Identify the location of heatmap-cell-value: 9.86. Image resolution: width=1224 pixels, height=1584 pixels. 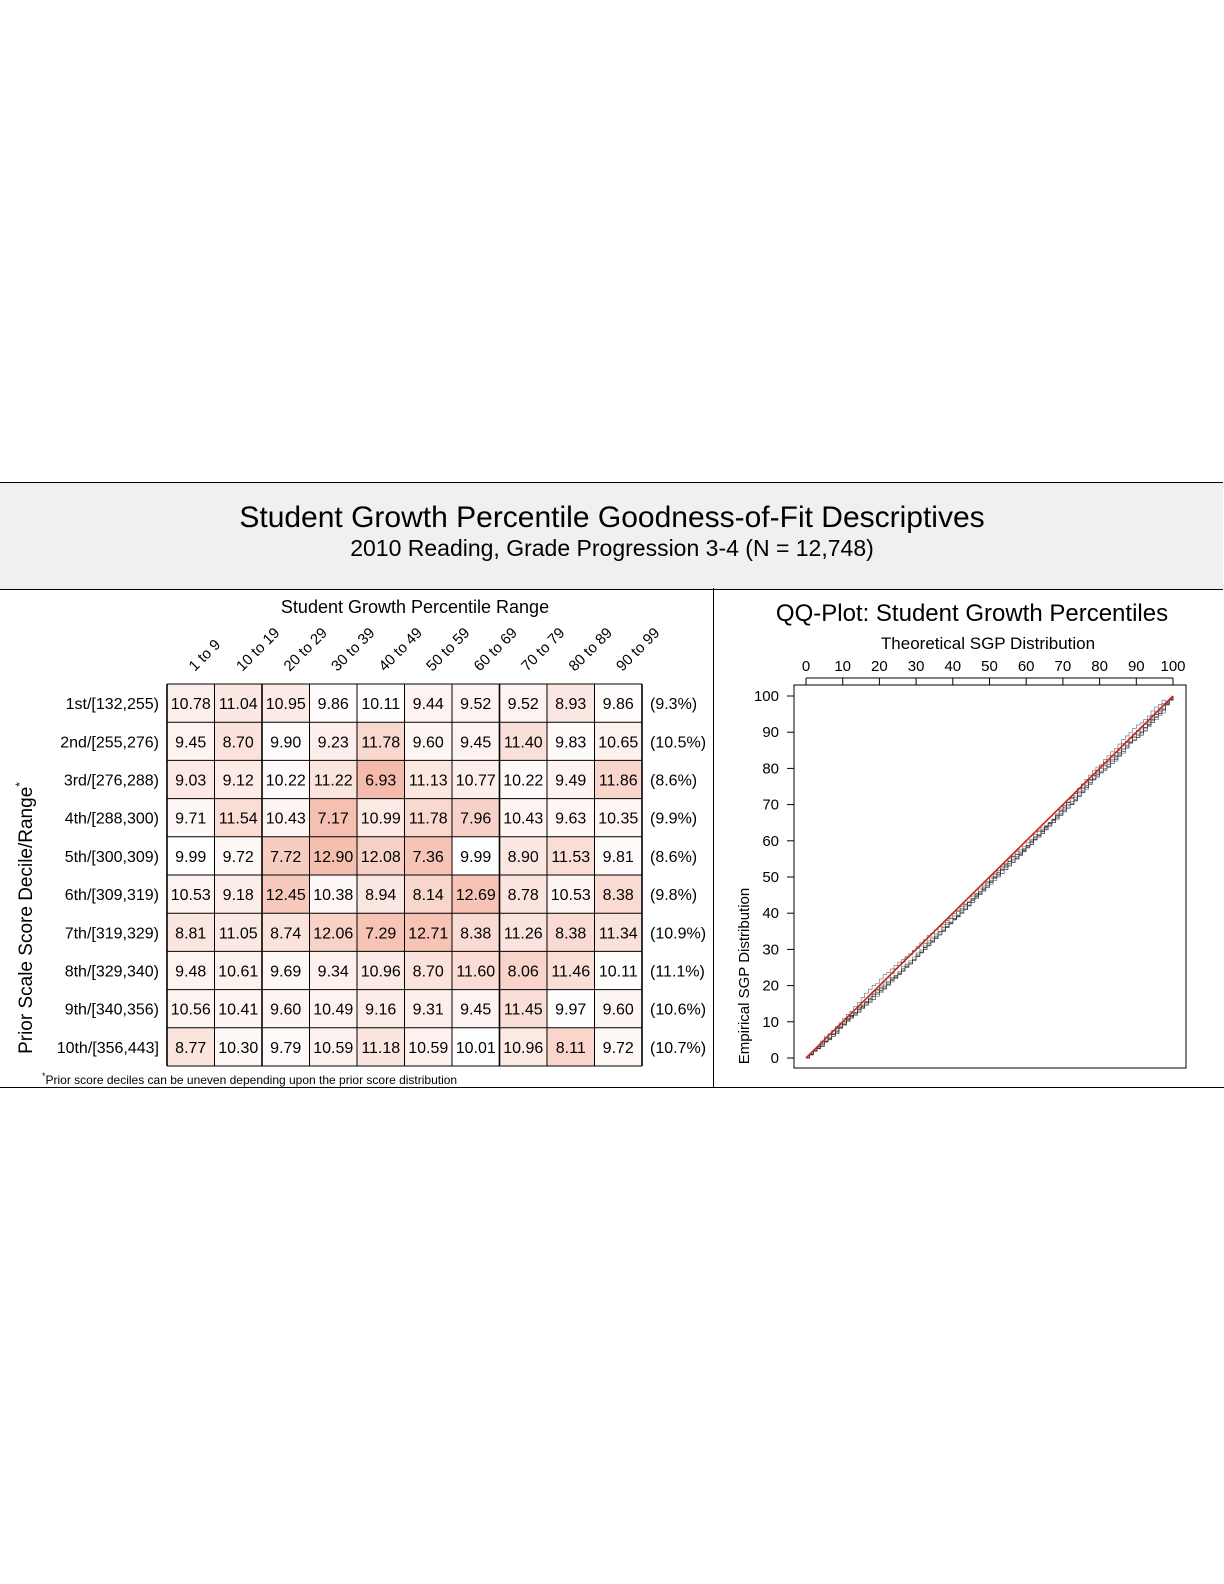
(618, 704).